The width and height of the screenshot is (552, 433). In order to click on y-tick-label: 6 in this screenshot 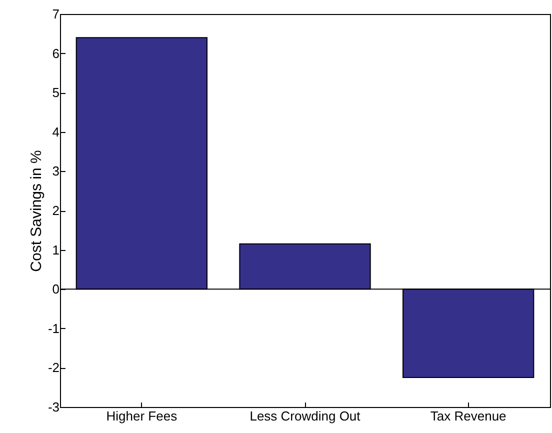, I will do `click(56, 53)`.